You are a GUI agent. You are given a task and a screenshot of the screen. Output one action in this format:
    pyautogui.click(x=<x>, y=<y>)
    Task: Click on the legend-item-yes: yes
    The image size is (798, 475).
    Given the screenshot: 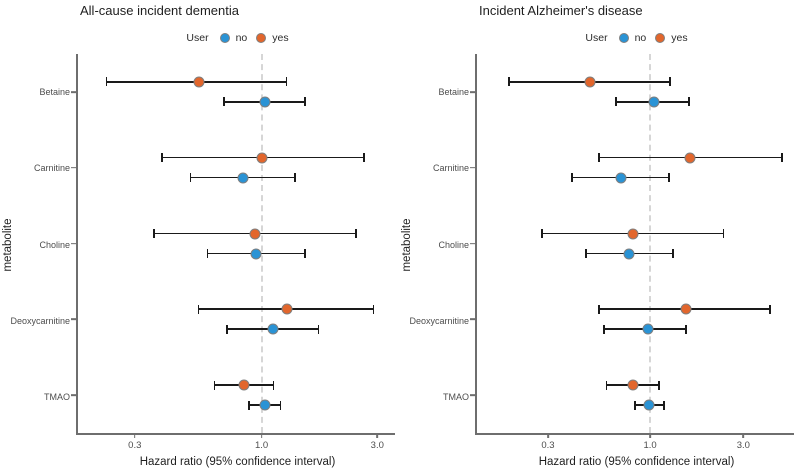 What is the action you would take?
    pyautogui.click(x=272, y=38)
    